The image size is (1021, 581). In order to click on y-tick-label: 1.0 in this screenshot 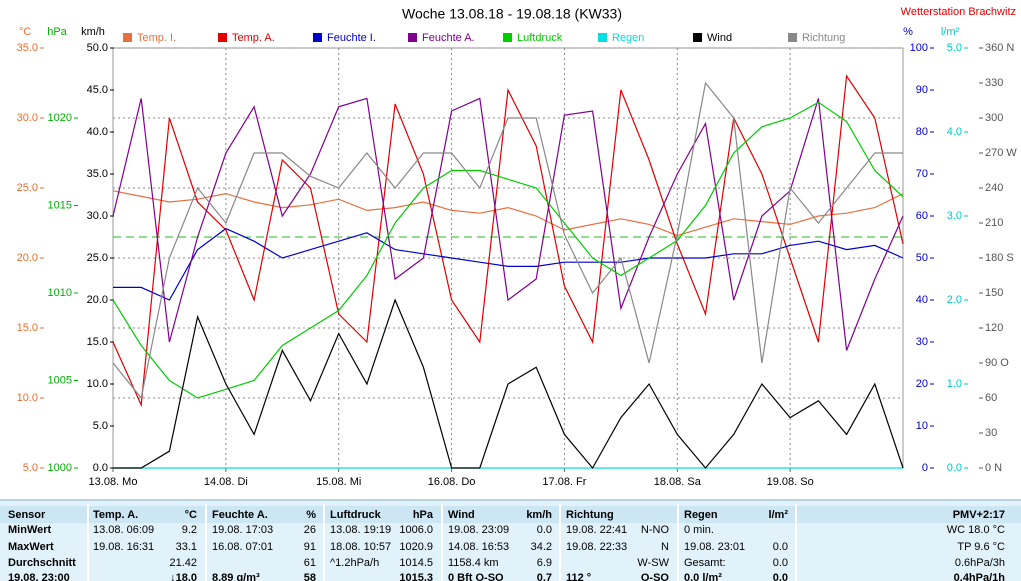, I will do `click(954, 384)`.